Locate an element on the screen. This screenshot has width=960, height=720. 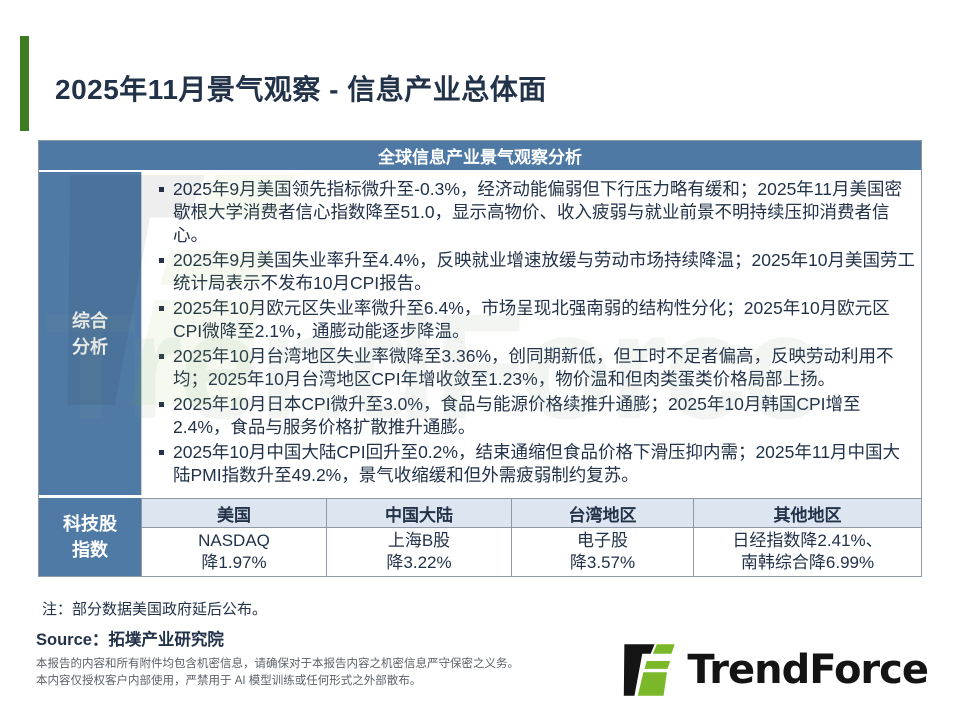
page-title: 2025年11月景气观察 - 信息产业总体面 is located at coordinates (301, 89).